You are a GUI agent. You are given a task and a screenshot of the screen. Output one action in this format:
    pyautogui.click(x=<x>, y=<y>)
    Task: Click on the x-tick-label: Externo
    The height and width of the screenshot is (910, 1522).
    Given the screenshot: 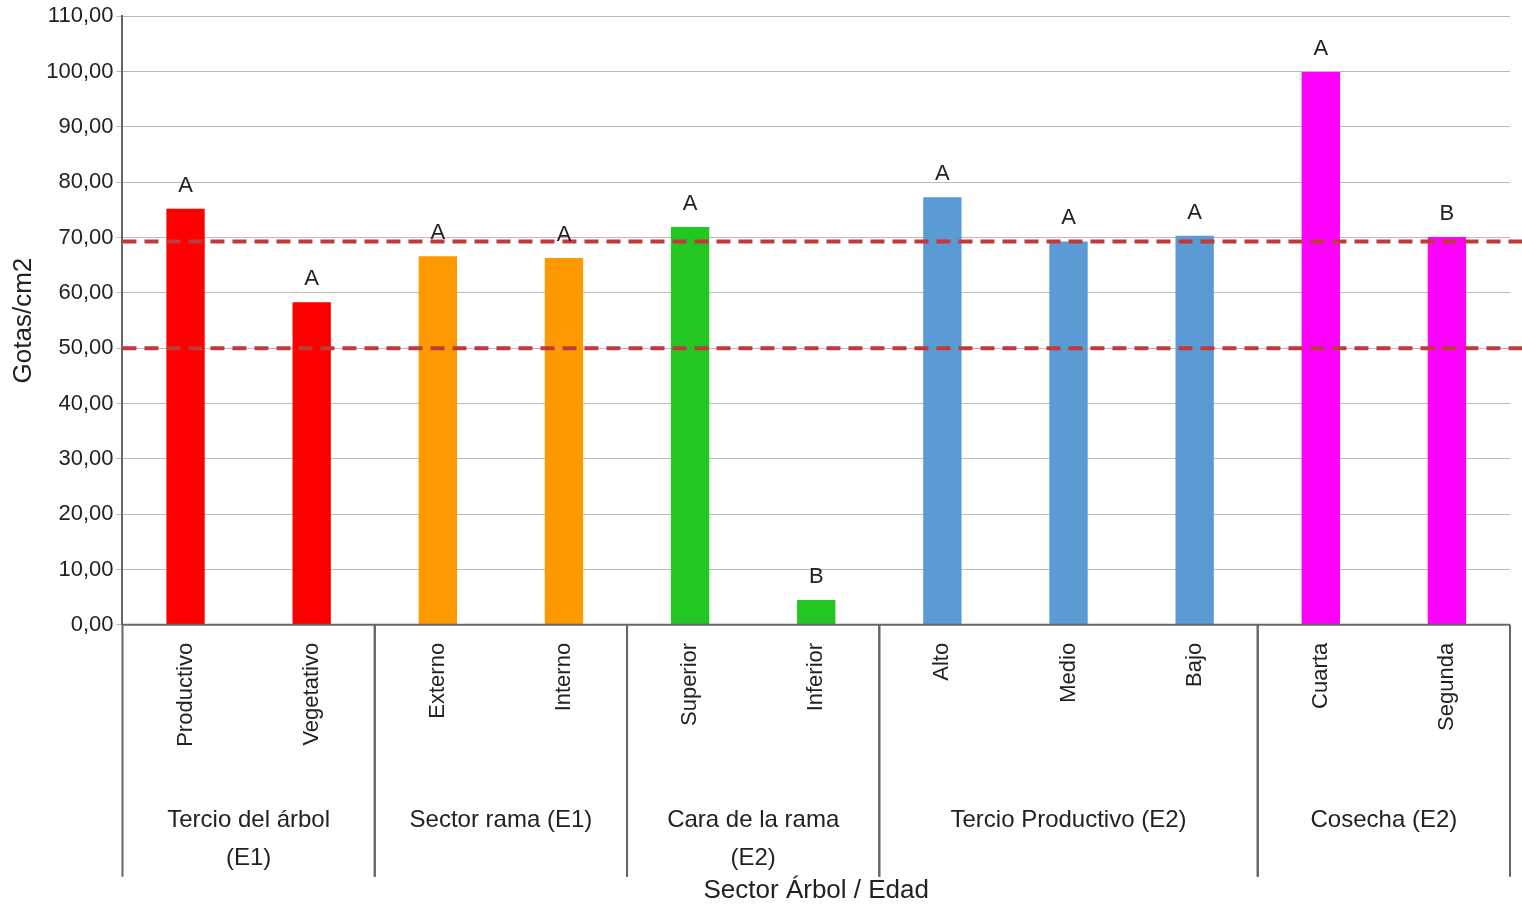 What is the action you would take?
    pyautogui.click(x=436, y=680)
    